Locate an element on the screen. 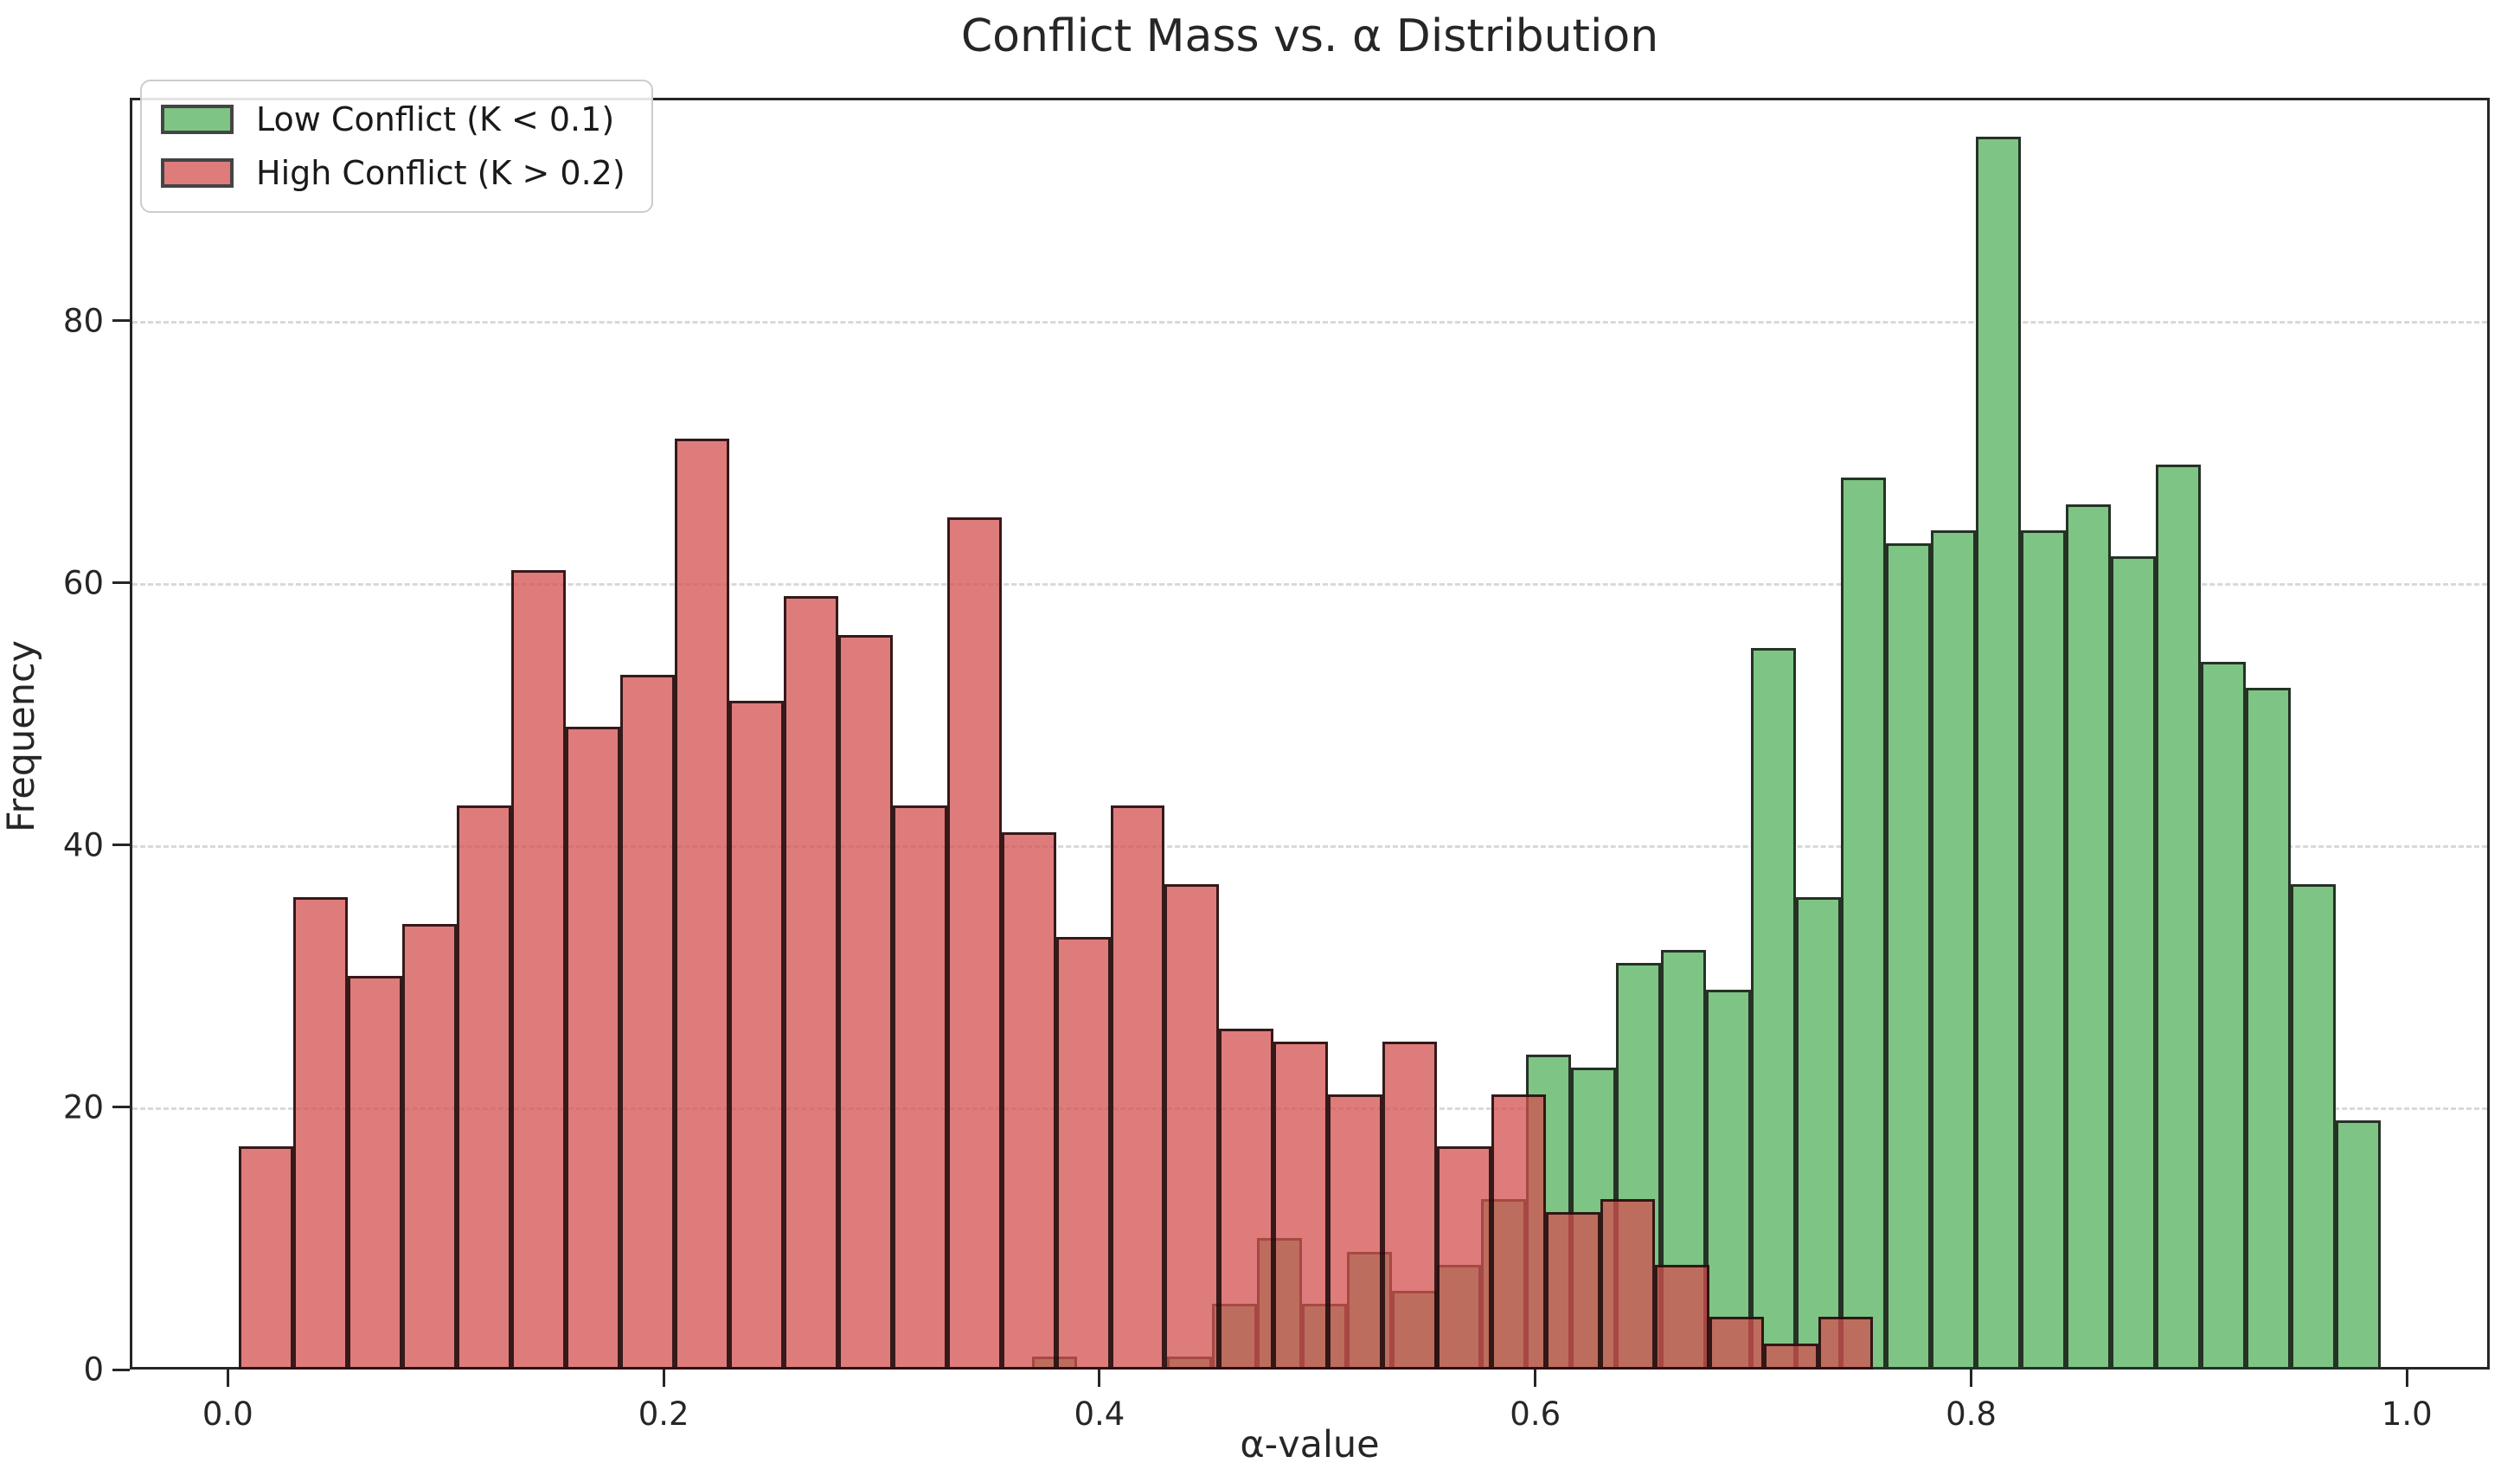  x-tickmark-0.6 is located at coordinates (1535, 1378).